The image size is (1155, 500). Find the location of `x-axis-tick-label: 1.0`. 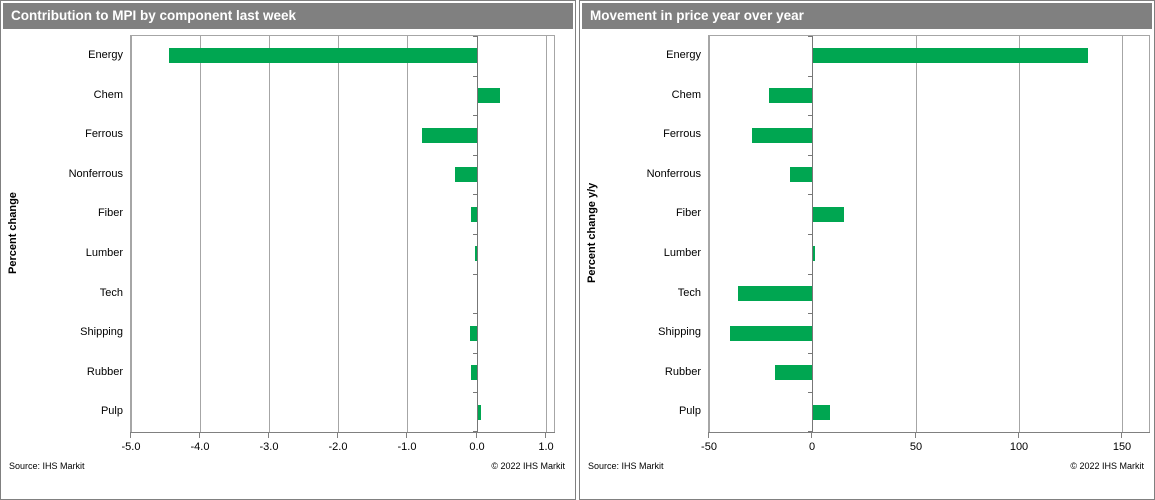

x-axis-tick-label: 1.0 is located at coordinates (546, 447).